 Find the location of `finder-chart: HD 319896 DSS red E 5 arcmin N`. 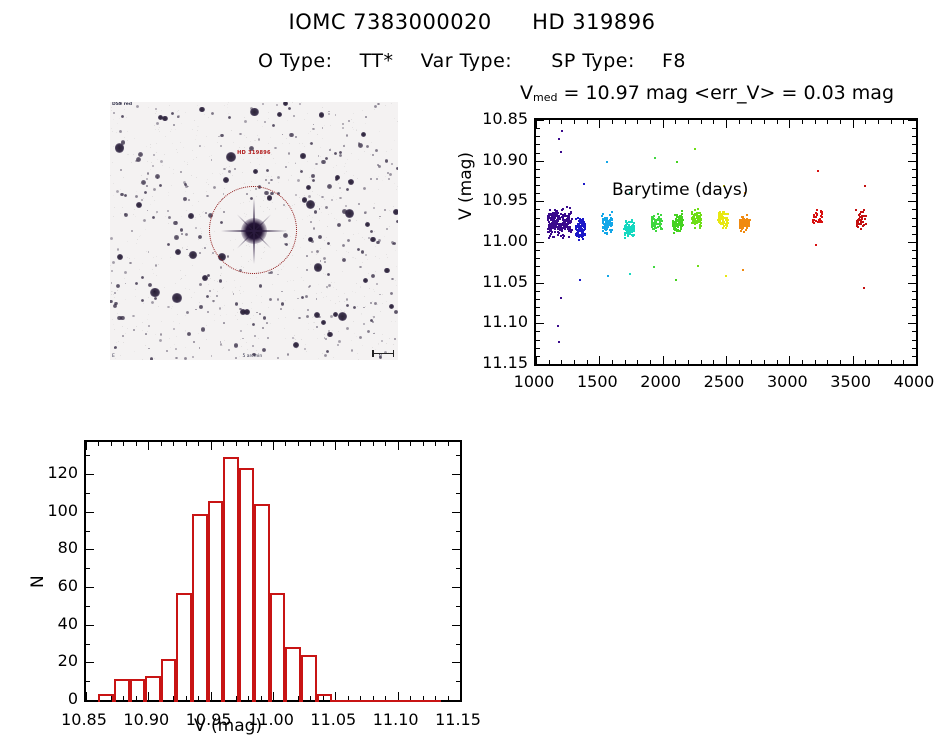

finder-chart: HD 319896 DSS red E 5 arcmin N is located at coordinates (254, 230).